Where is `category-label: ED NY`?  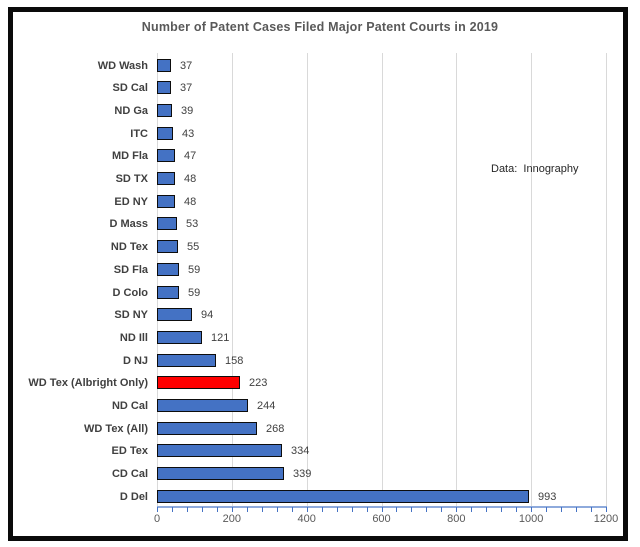
category-label: ED NY is located at coordinates (131, 201).